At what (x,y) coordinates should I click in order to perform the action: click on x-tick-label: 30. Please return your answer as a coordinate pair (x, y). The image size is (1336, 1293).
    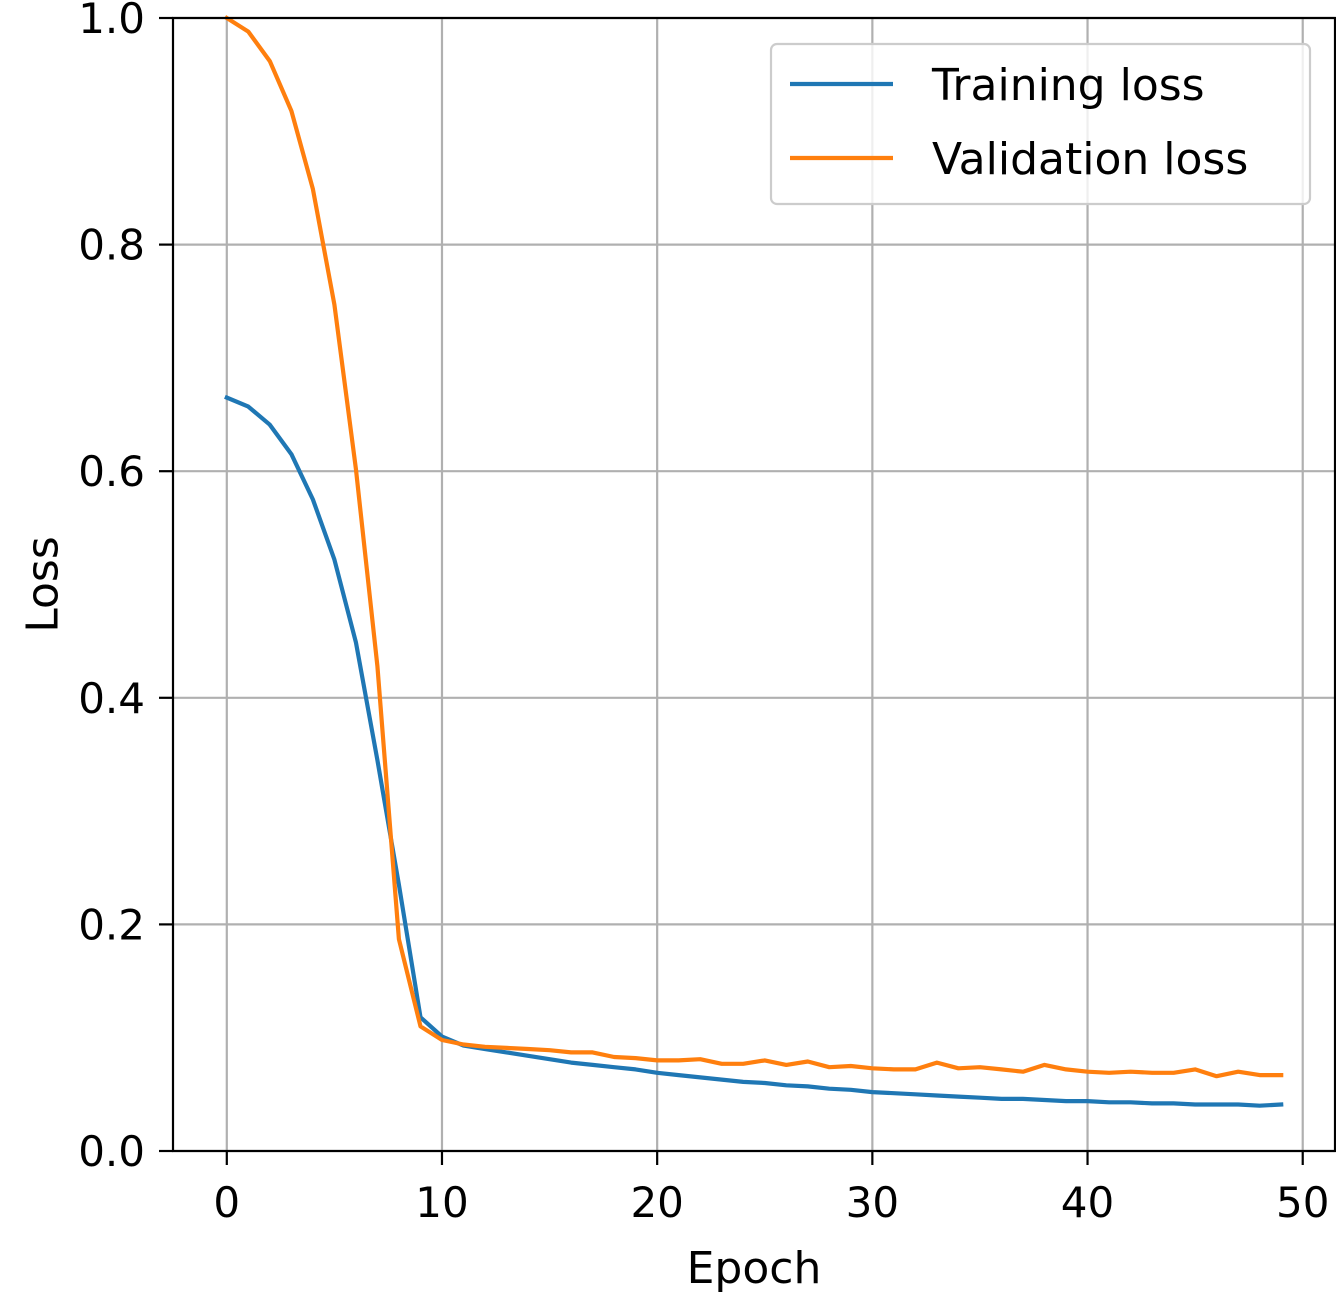
    Looking at the image, I should click on (872, 1202).